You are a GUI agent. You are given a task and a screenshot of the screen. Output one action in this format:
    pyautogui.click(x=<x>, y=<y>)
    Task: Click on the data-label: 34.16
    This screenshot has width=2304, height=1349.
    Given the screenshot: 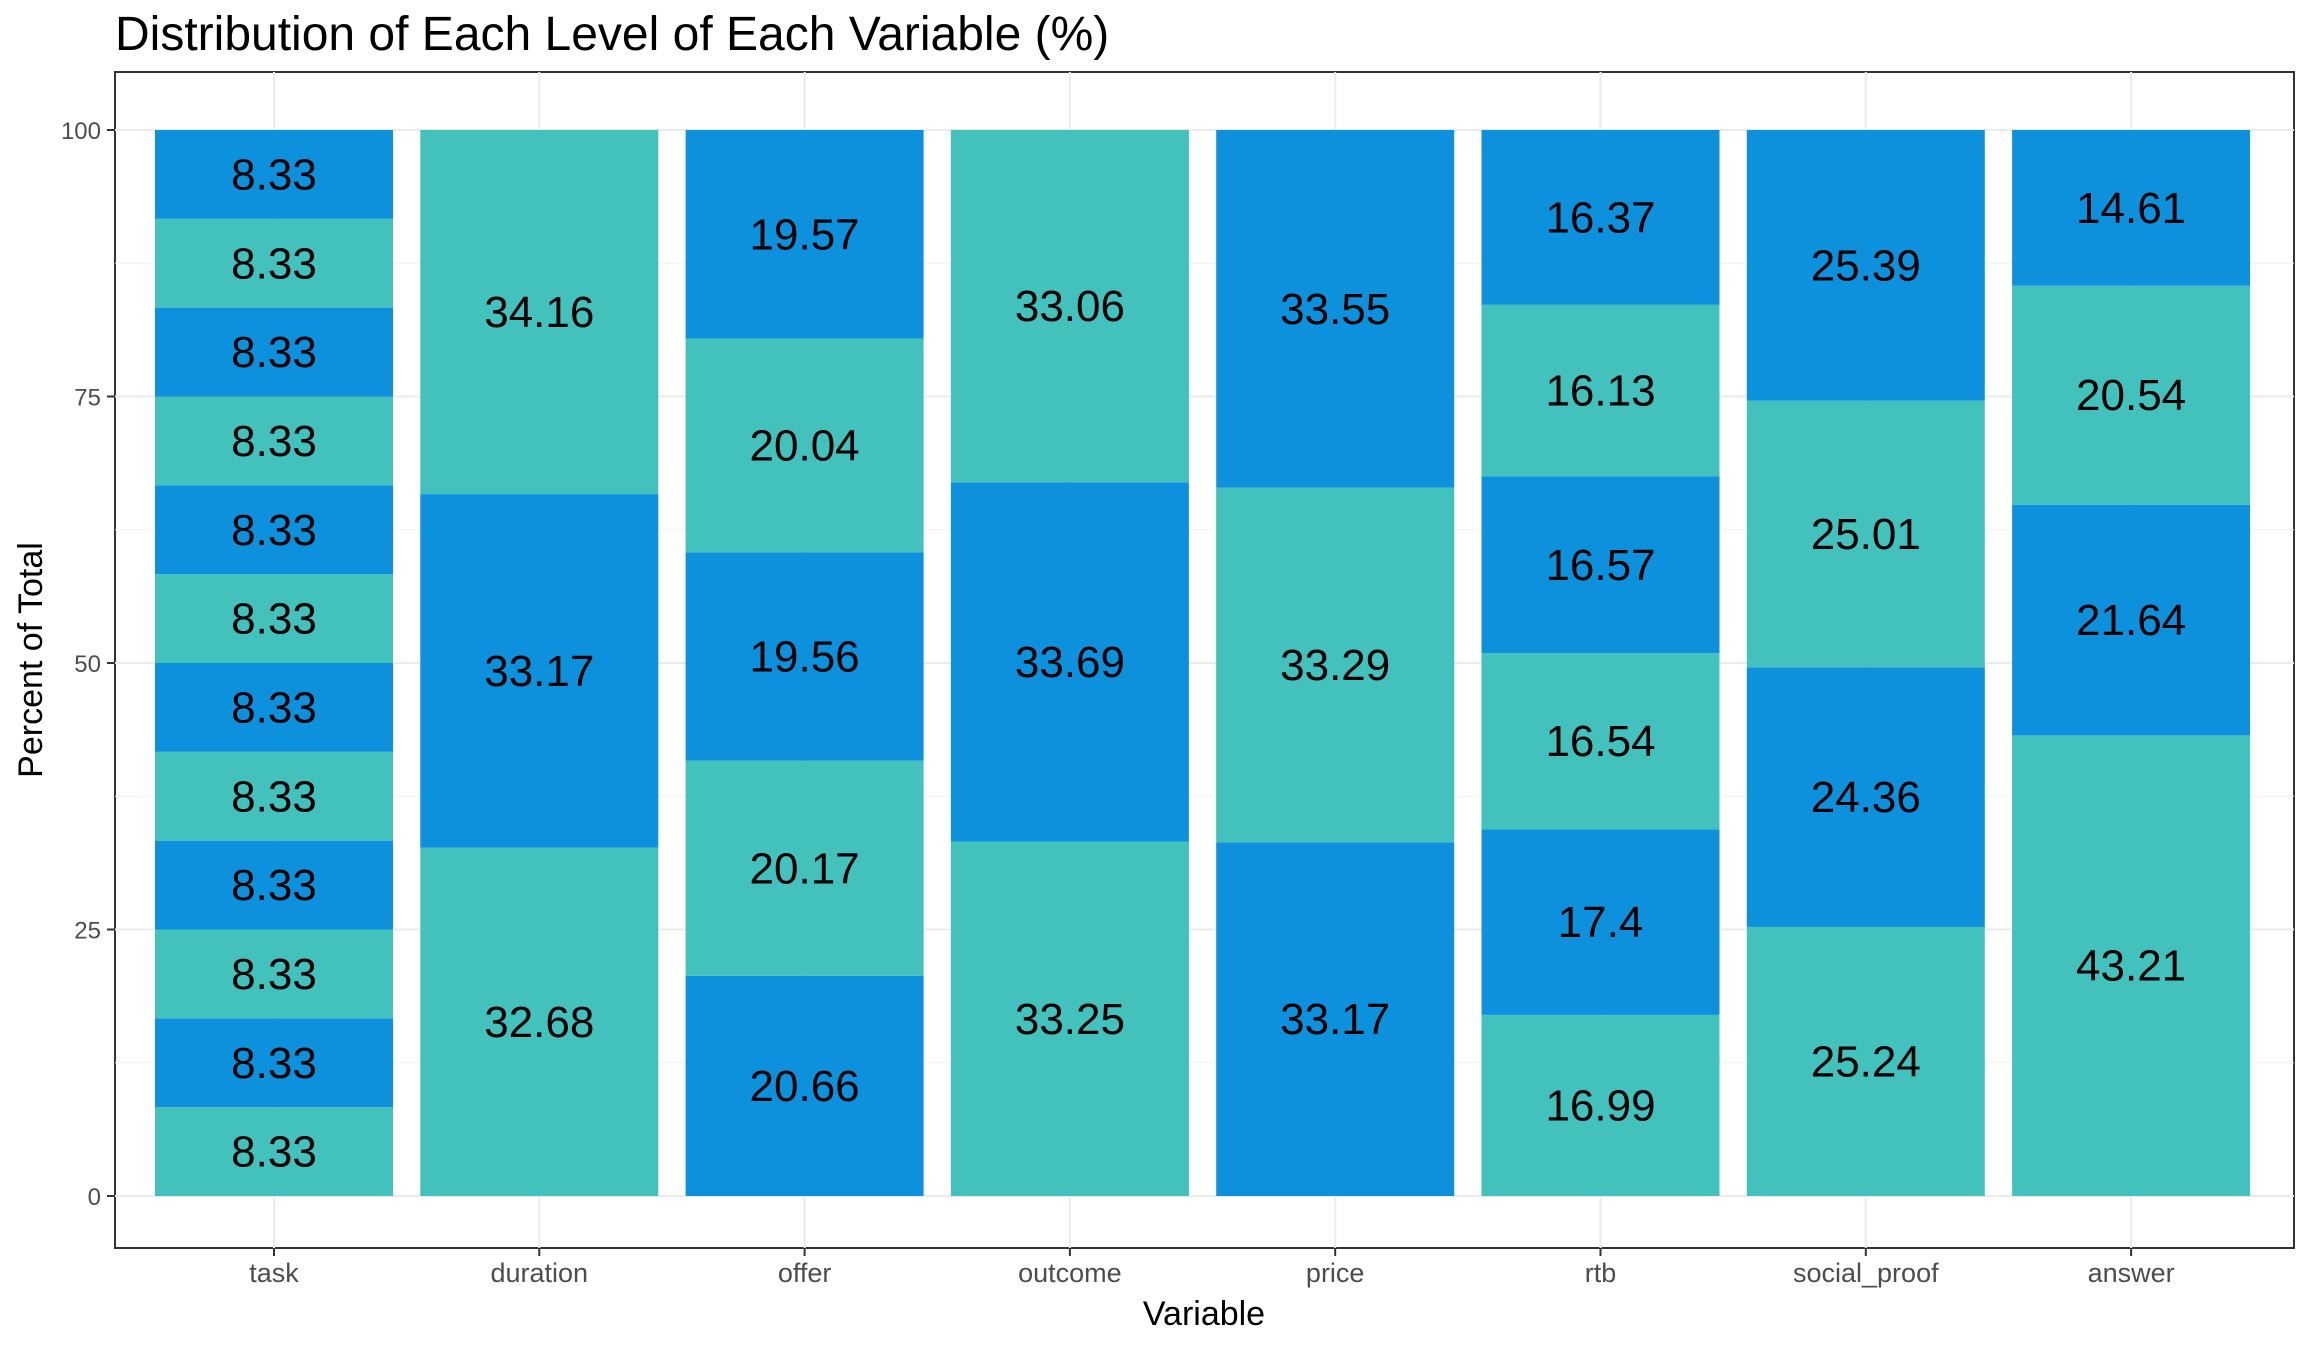 What is the action you would take?
    pyautogui.click(x=539, y=312)
    